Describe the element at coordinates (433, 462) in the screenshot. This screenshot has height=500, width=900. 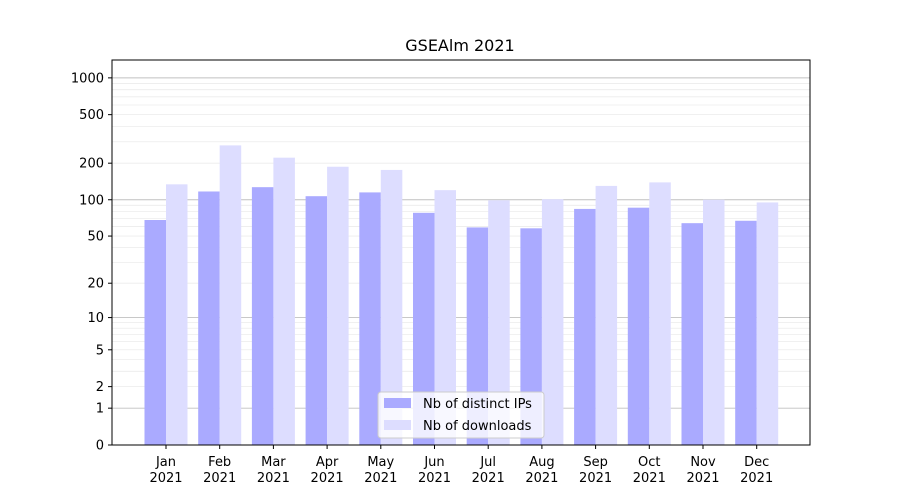
I see `x-tick-label-month: Jun` at that location.